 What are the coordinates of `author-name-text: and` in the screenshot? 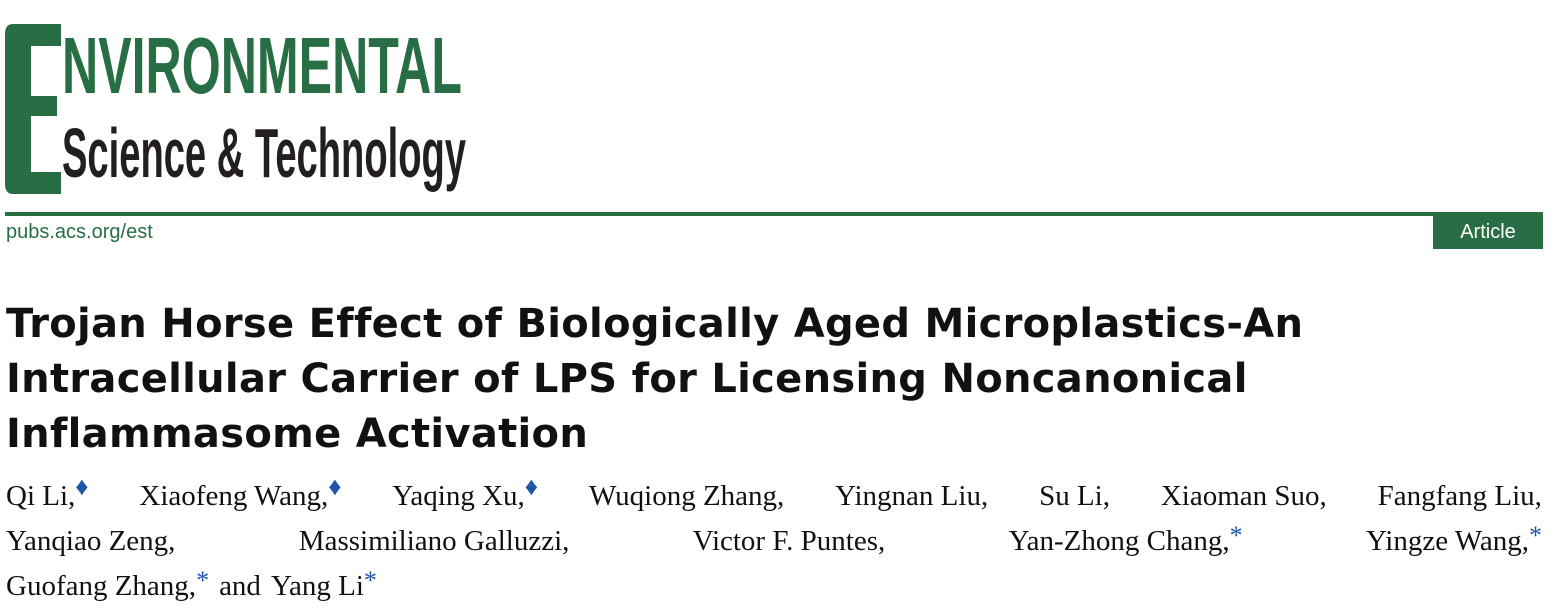 It's located at (240, 586).